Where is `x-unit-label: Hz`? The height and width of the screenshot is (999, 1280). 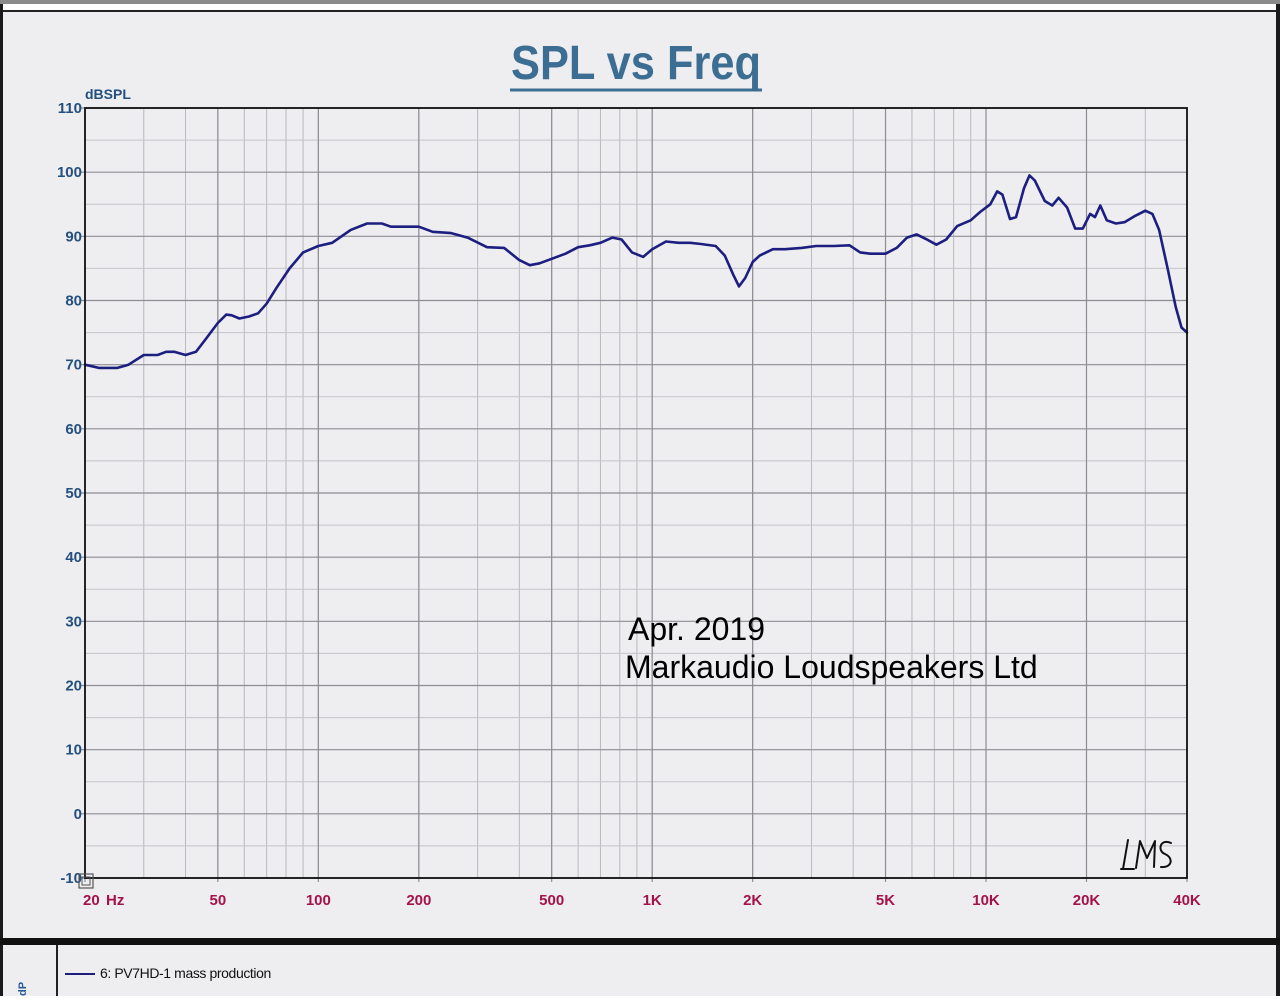
x-unit-label: Hz is located at coordinates (115, 900).